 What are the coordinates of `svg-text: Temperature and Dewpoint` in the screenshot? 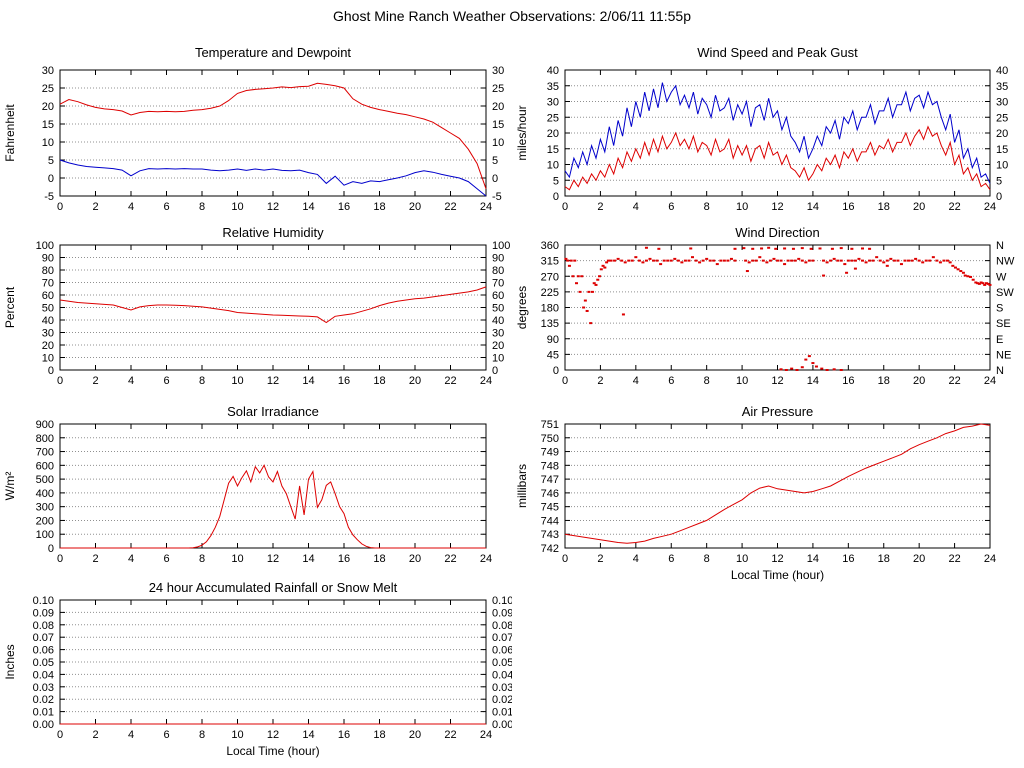 It's located at (273, 52).